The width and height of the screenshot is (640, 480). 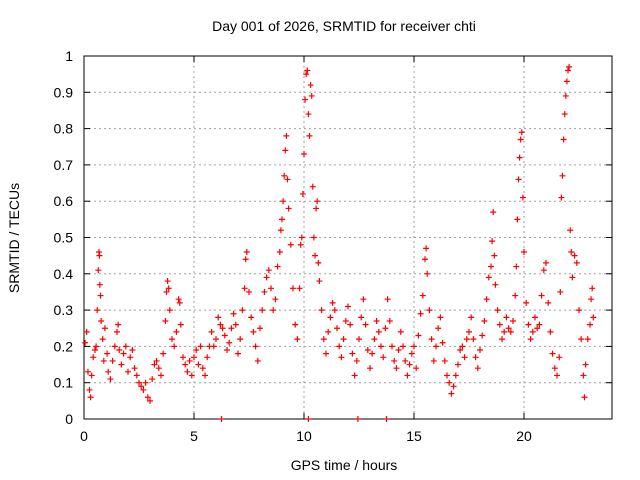 What do you see at coordinates (64, 383) in the screenshot?
I see `y-tick-label: 0.1` at bounding box center [64, 383].